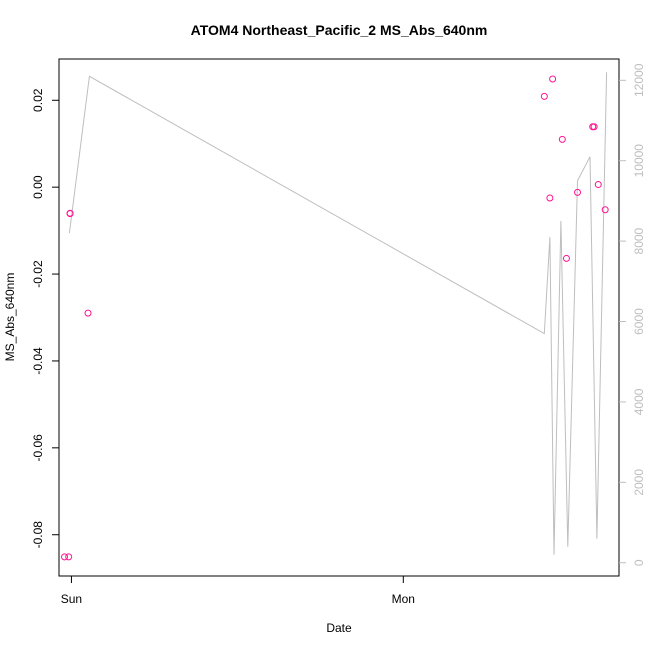  Describe the element at coordinates (639, 401) in the screenshot. I see `y2-tick-label: 4000` at that location.